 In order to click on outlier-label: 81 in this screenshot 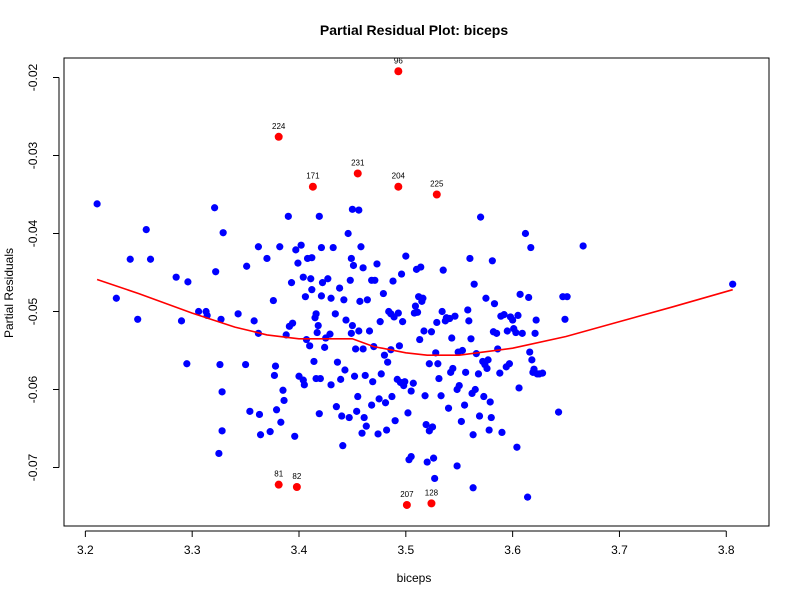, I will do `click(278, 474)`.